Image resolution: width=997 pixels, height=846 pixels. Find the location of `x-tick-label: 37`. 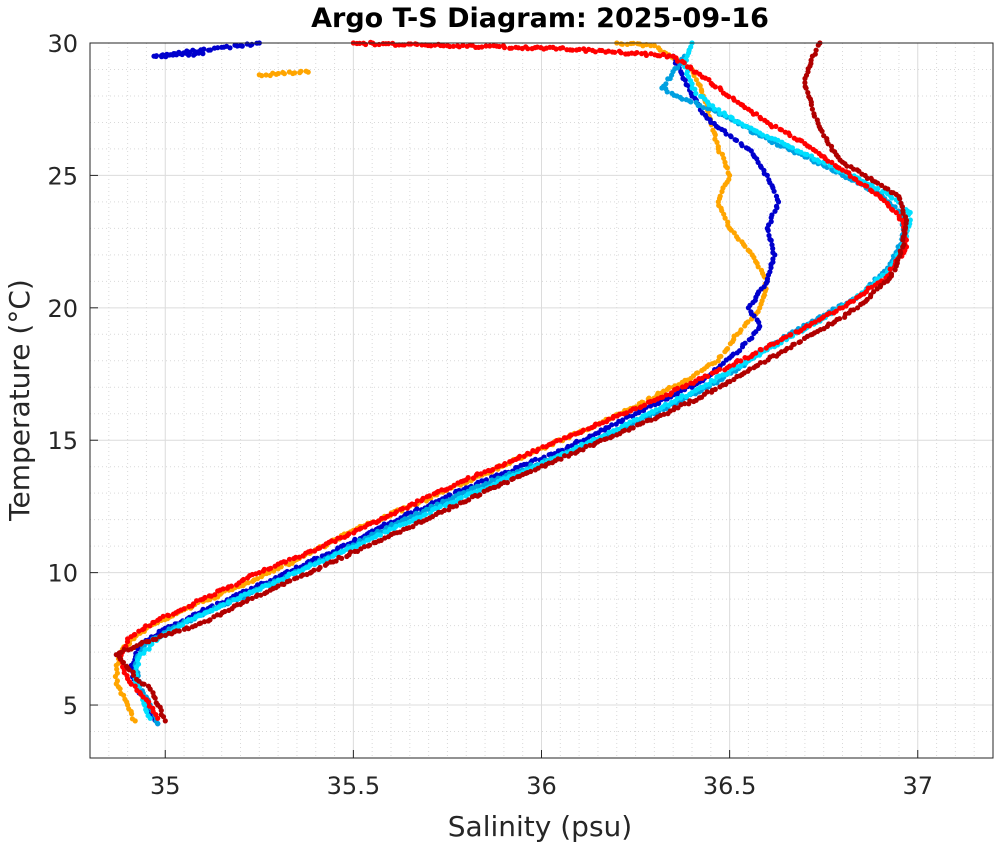

x-tick-label: 37 is located at coordinates (917, 786).